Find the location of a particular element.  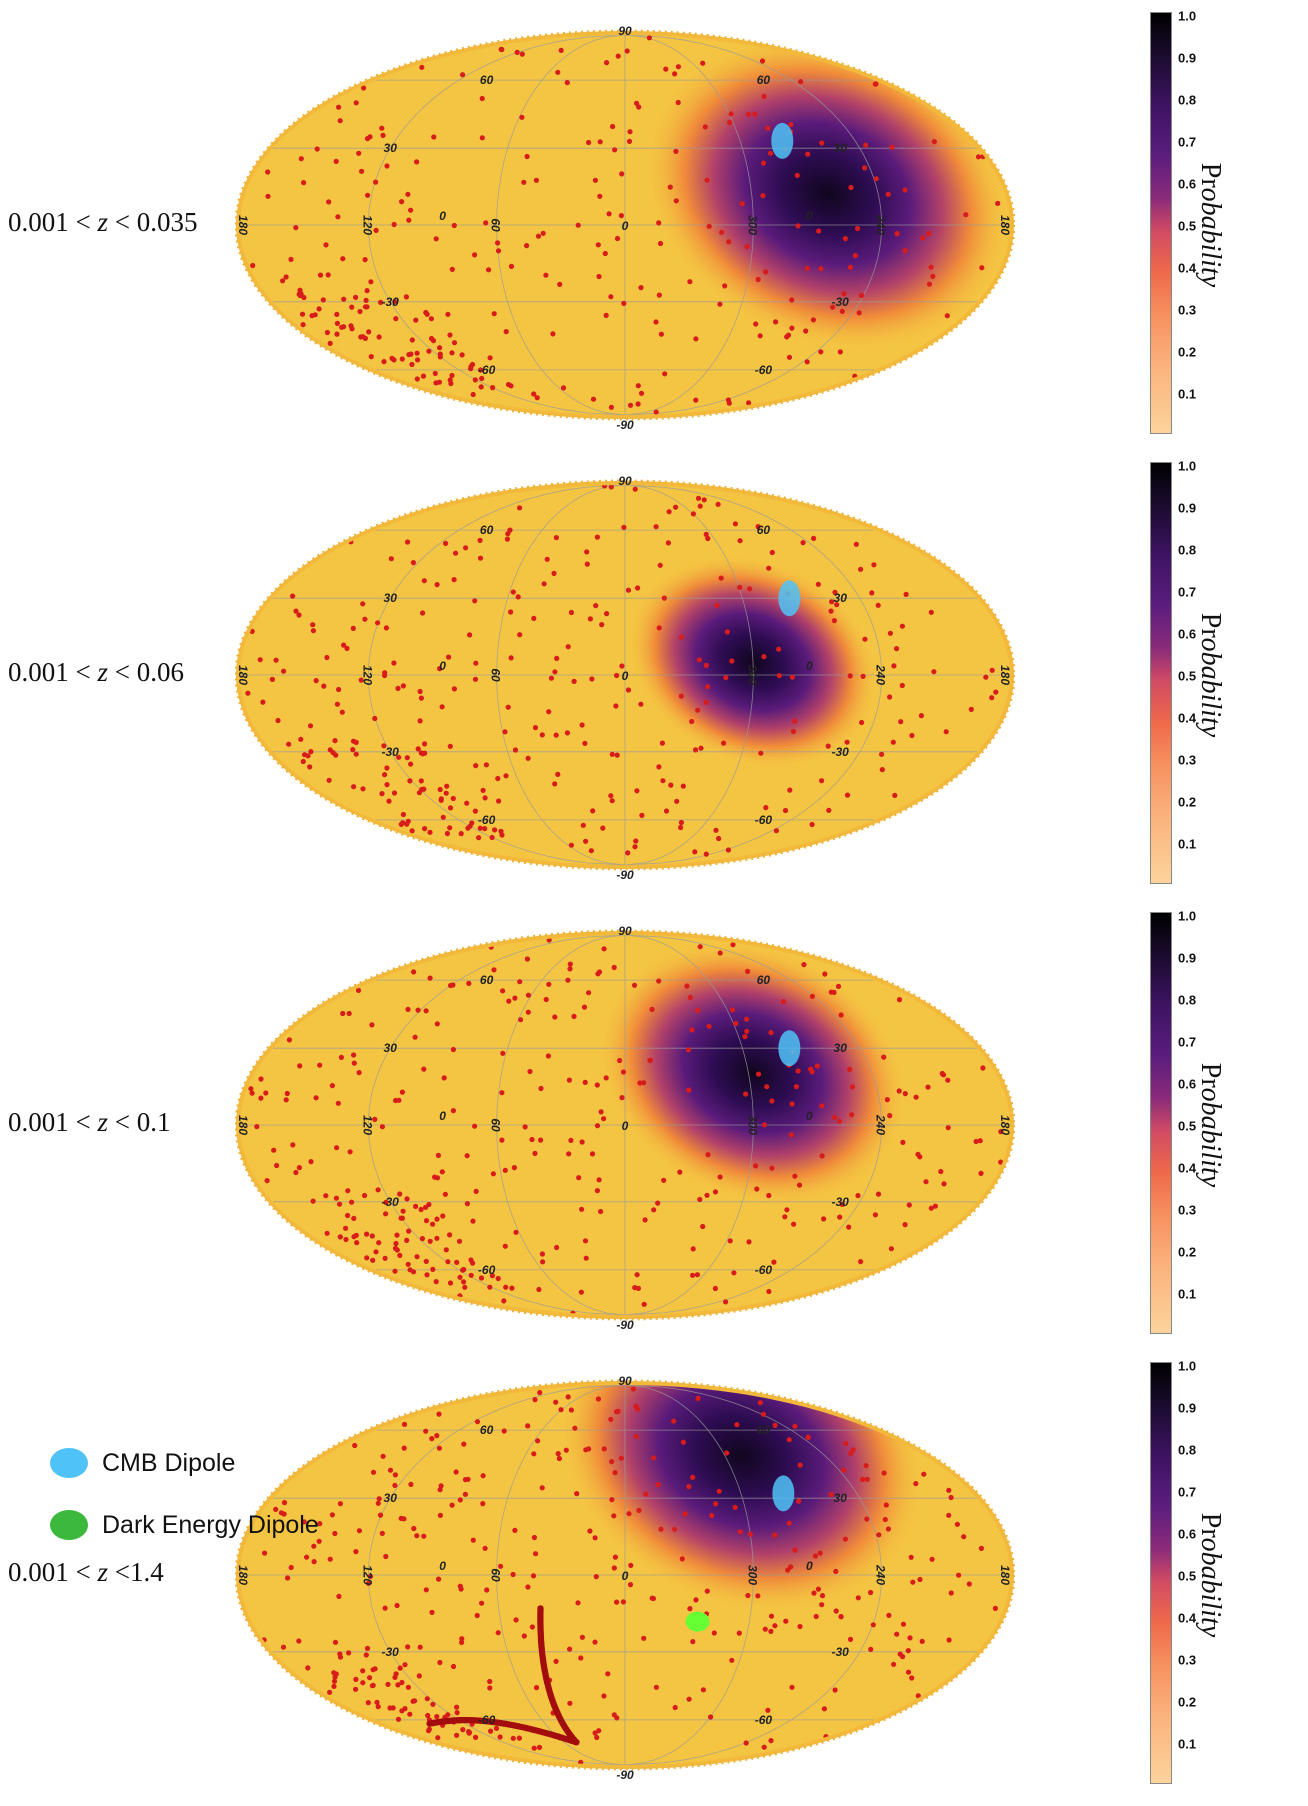

cmb-dipole-marker is located at coordinates (783, 1493).